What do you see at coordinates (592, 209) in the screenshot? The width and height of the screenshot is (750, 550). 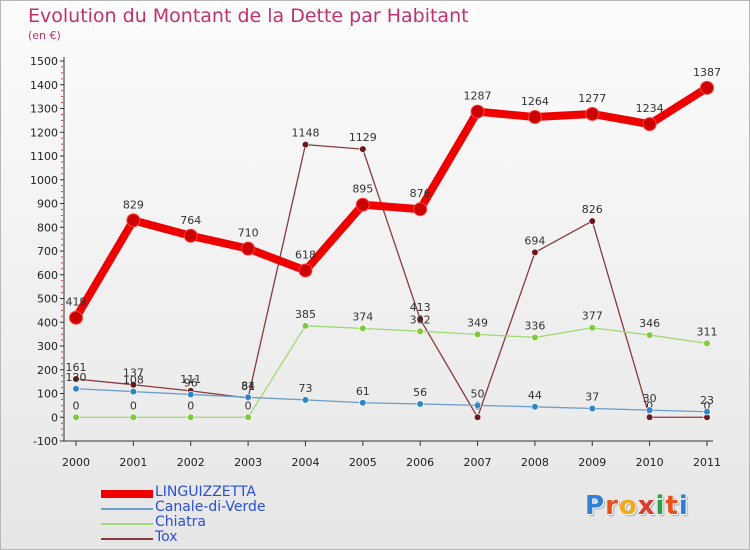 I see `data-label: 826` at bounding box center [592, 209].